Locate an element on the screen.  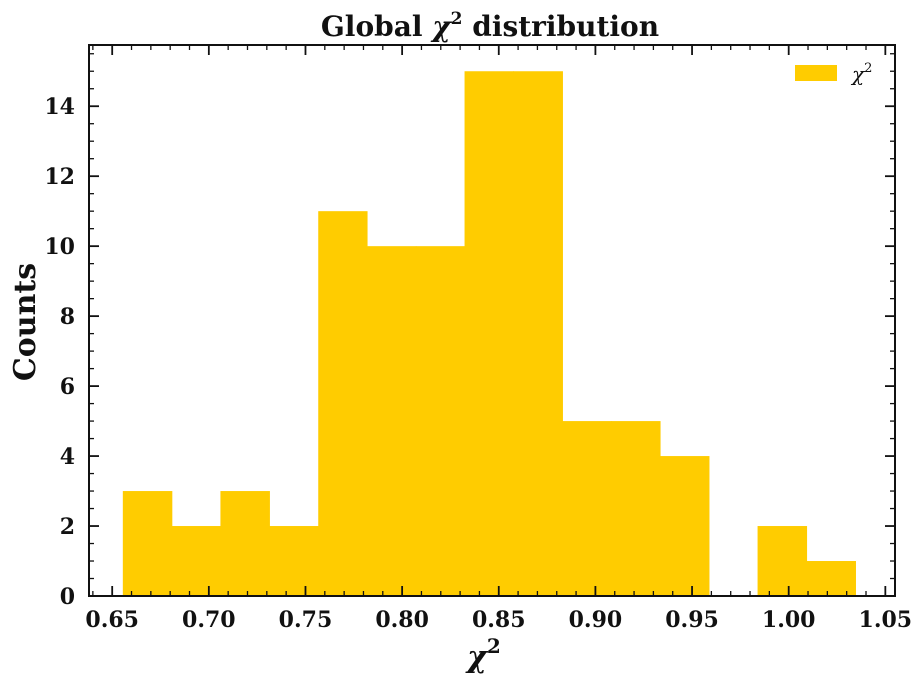
legend-label: χ2 is located at coordinates (861, 73).